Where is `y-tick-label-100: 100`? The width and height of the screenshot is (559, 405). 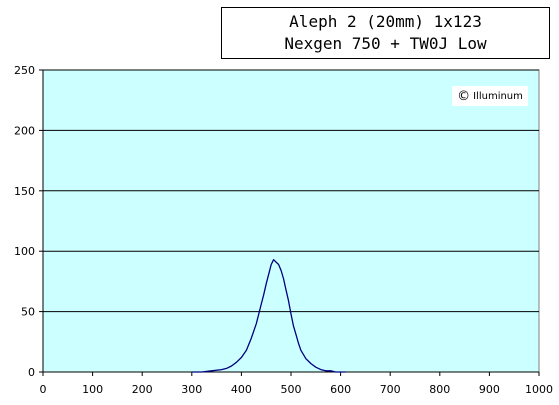 y-tick-label-100: 100 is located at coordinates (24, 251).